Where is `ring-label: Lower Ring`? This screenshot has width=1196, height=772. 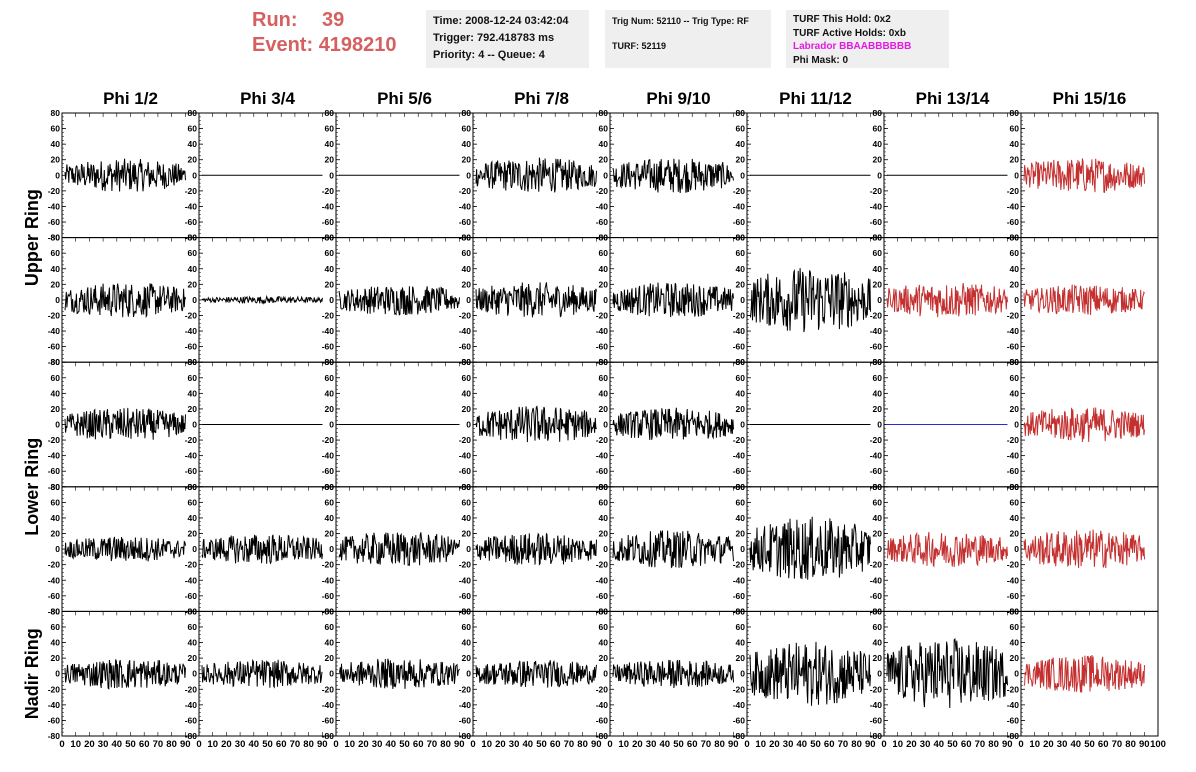 ring-label: Lower Ring is located at coordinates (32, 487).